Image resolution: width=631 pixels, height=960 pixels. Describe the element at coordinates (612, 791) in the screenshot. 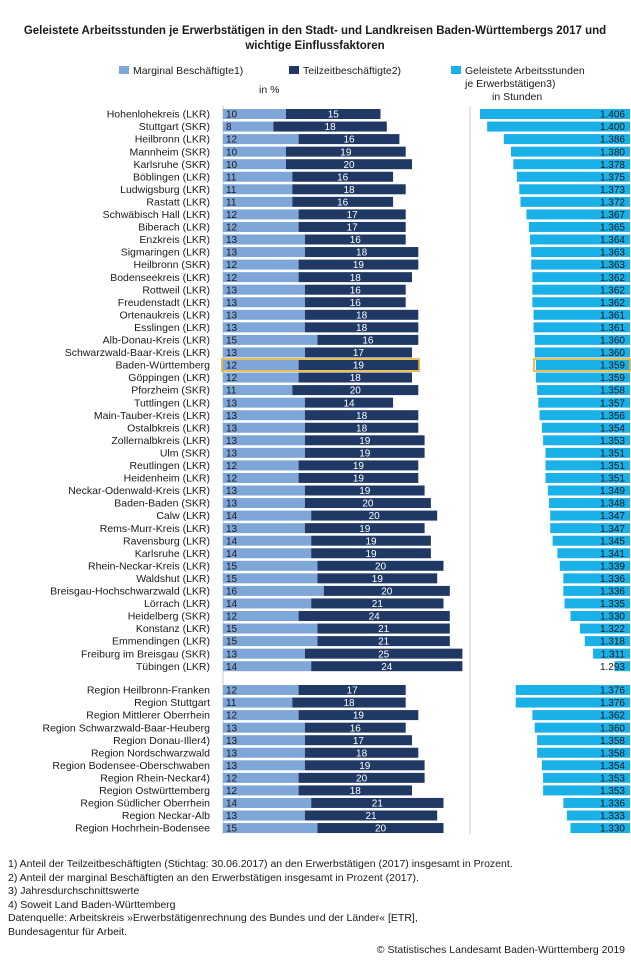

I see `label-stunden-region-8: 1.353` at that location.